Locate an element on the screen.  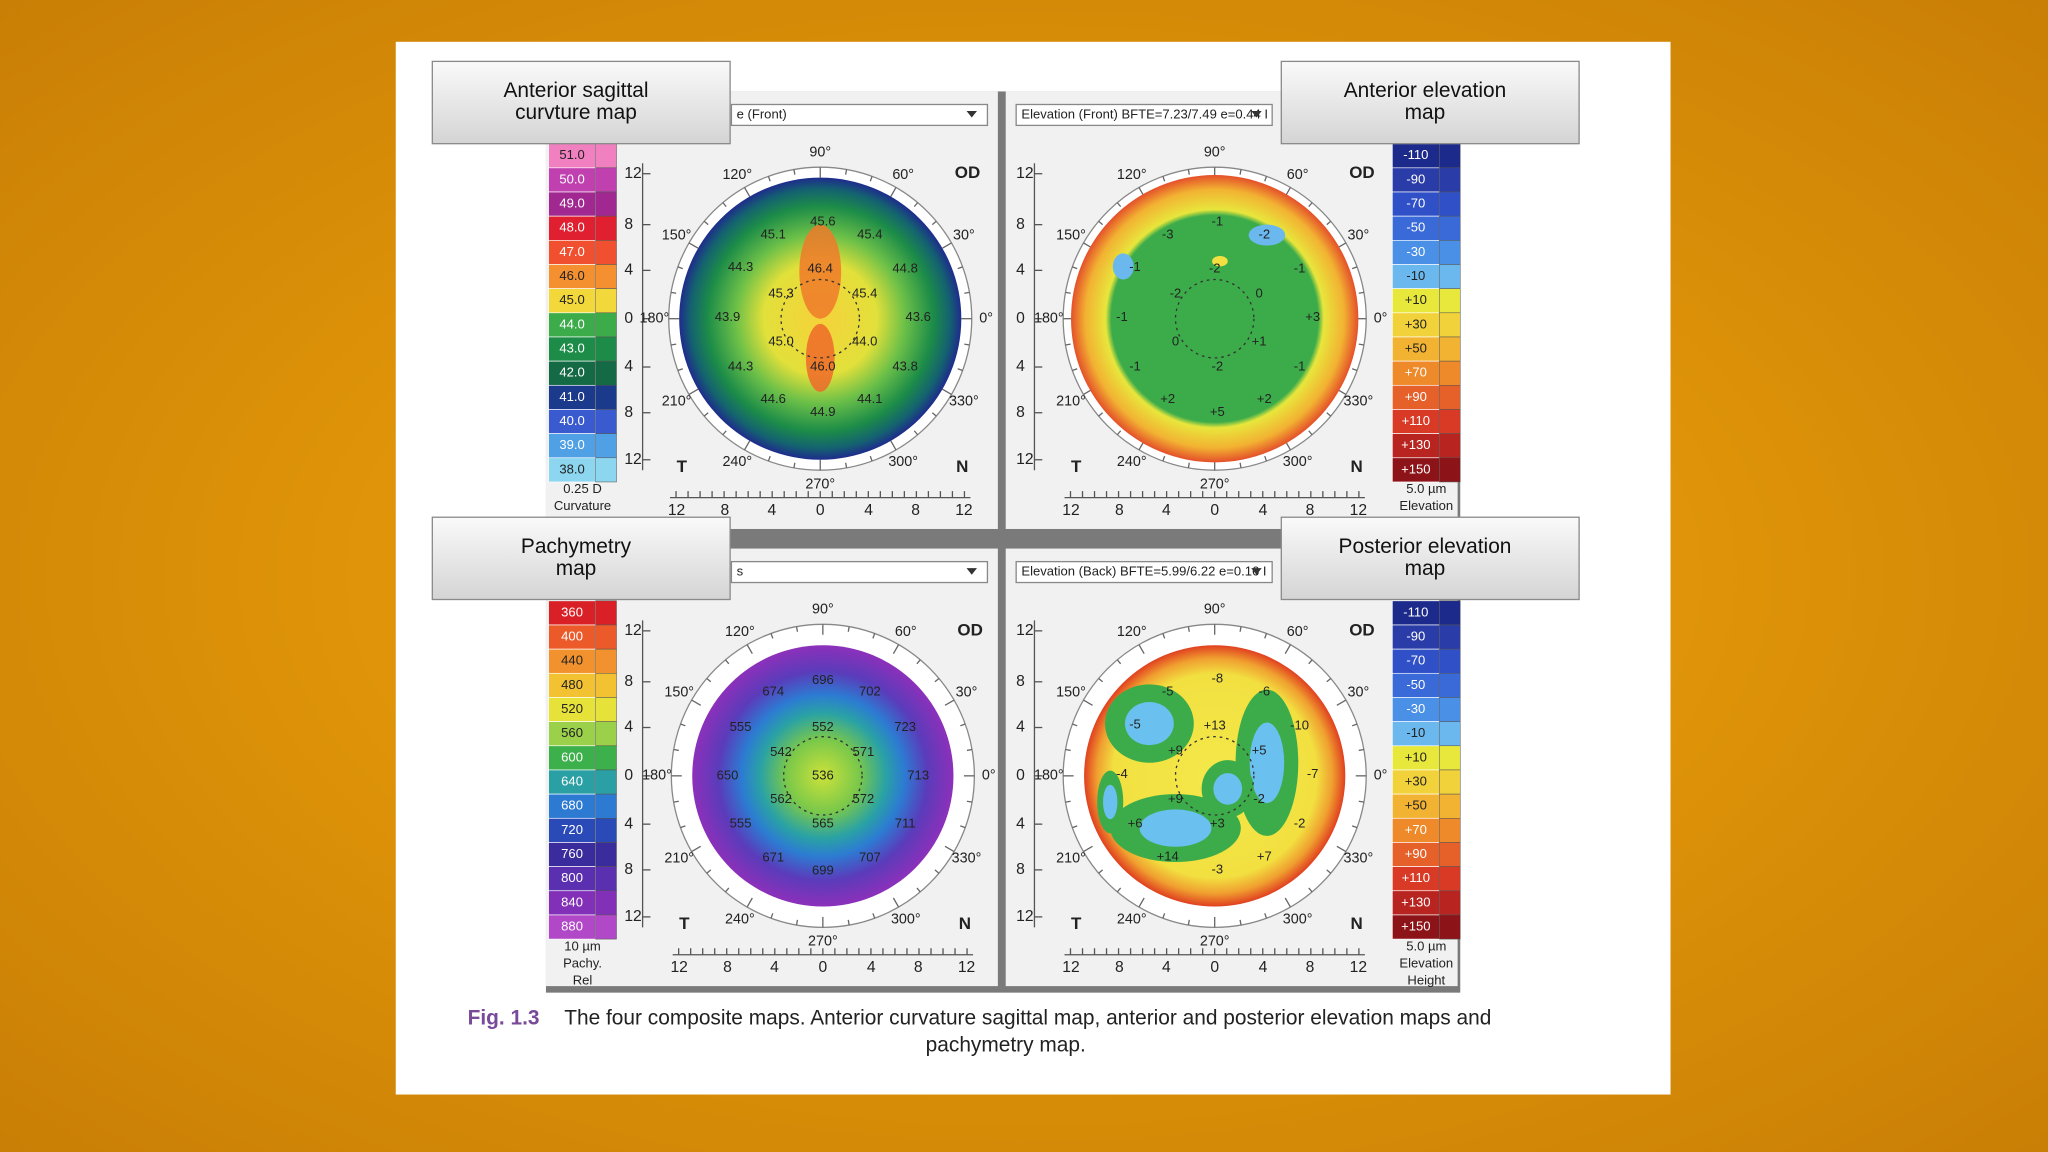
scale-label: 50.0 is located at coordinates (571, 178).